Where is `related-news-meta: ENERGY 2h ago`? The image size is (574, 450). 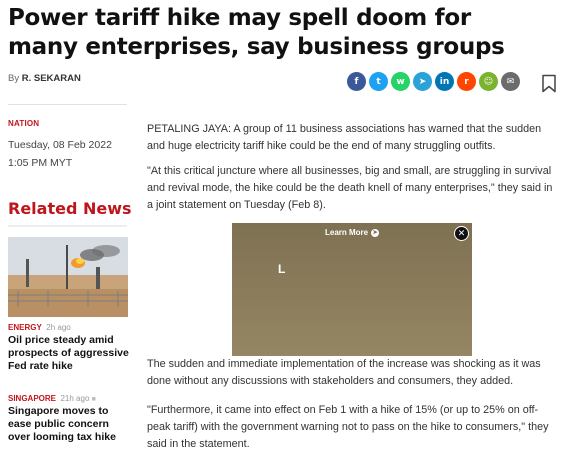 related-news-meta: ENERGY 2h ago is located at coordinates (39, 327).